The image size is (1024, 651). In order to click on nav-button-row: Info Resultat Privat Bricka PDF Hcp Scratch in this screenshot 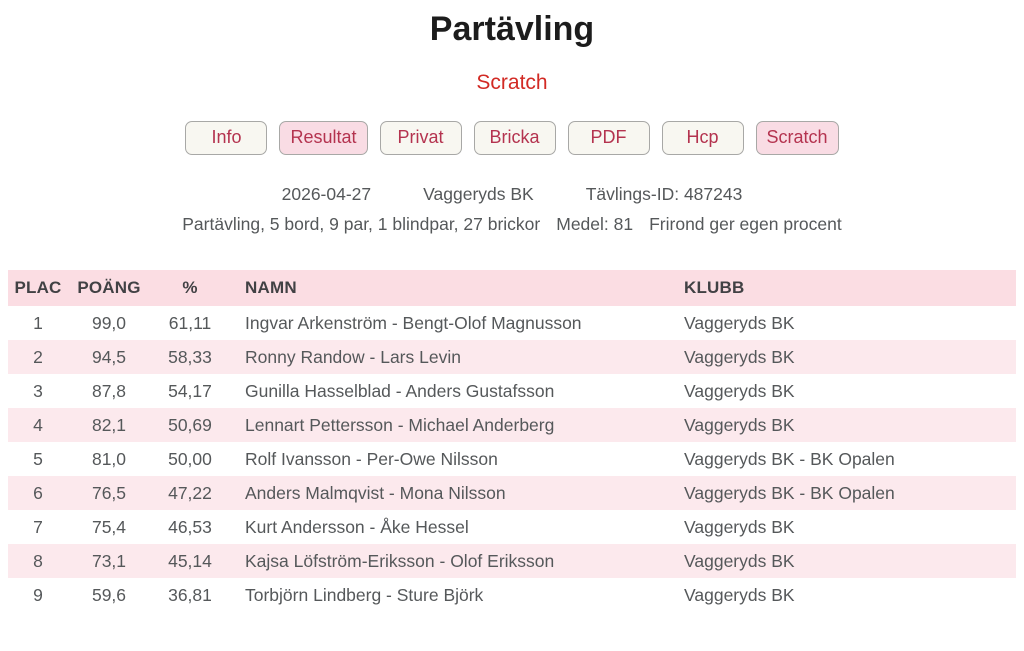, I will do `click(512, 138)`.